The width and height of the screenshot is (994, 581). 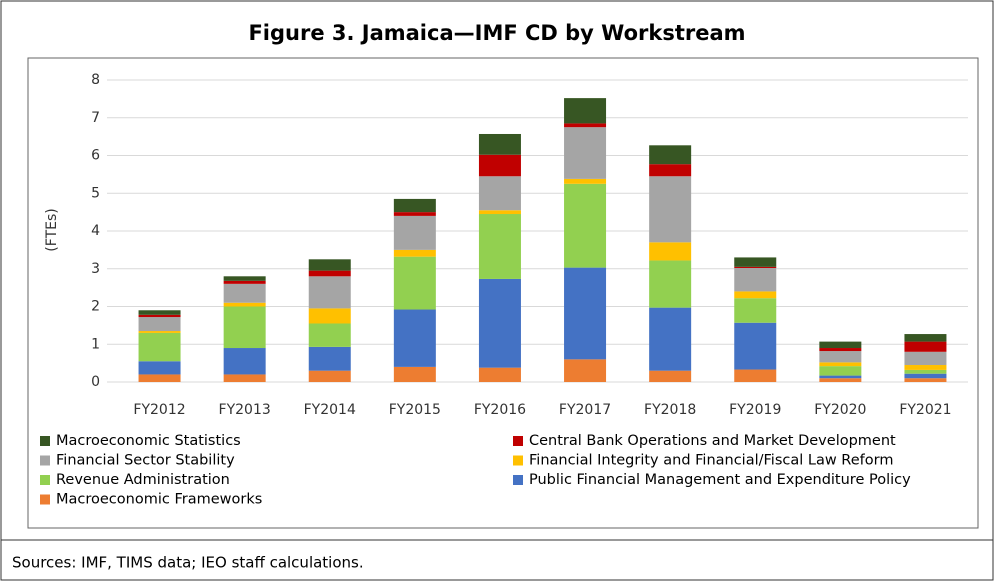 I want to click on y-tick-label: 3, so click(x=95, y=269).